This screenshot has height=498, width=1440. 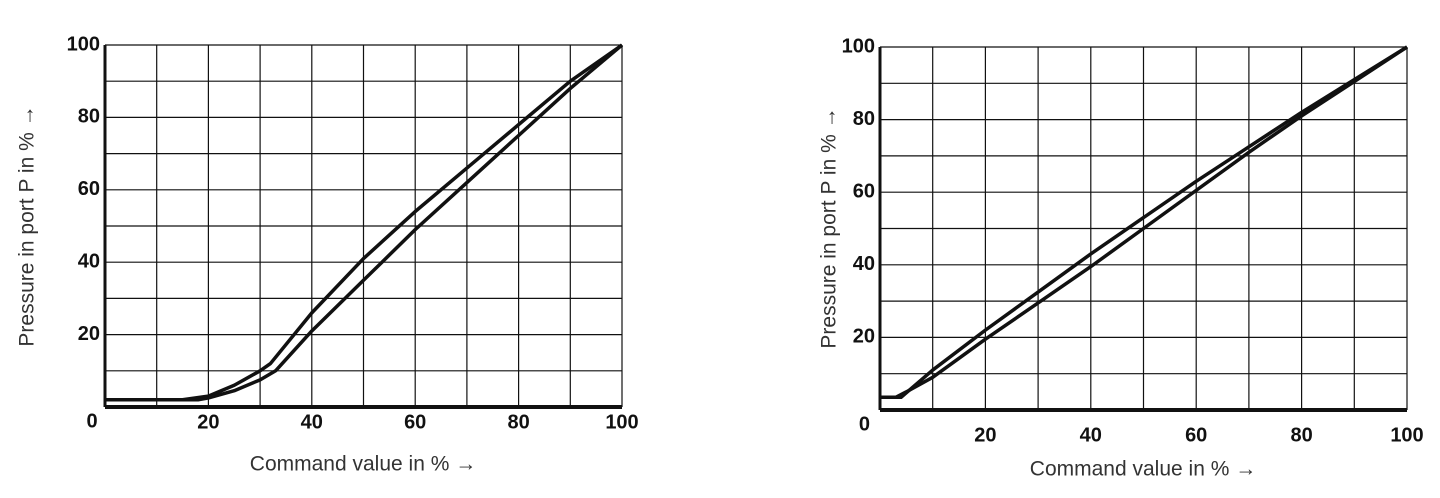 I want to click on y-tick-label: 0, so click(x=864, y=424).